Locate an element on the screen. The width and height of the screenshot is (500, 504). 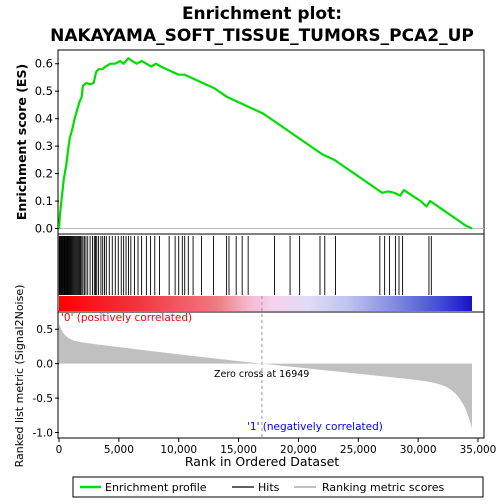
metric-y-axis: 0.5 0.0 -0.5 -1.0 is located at coordinates (46, 381).